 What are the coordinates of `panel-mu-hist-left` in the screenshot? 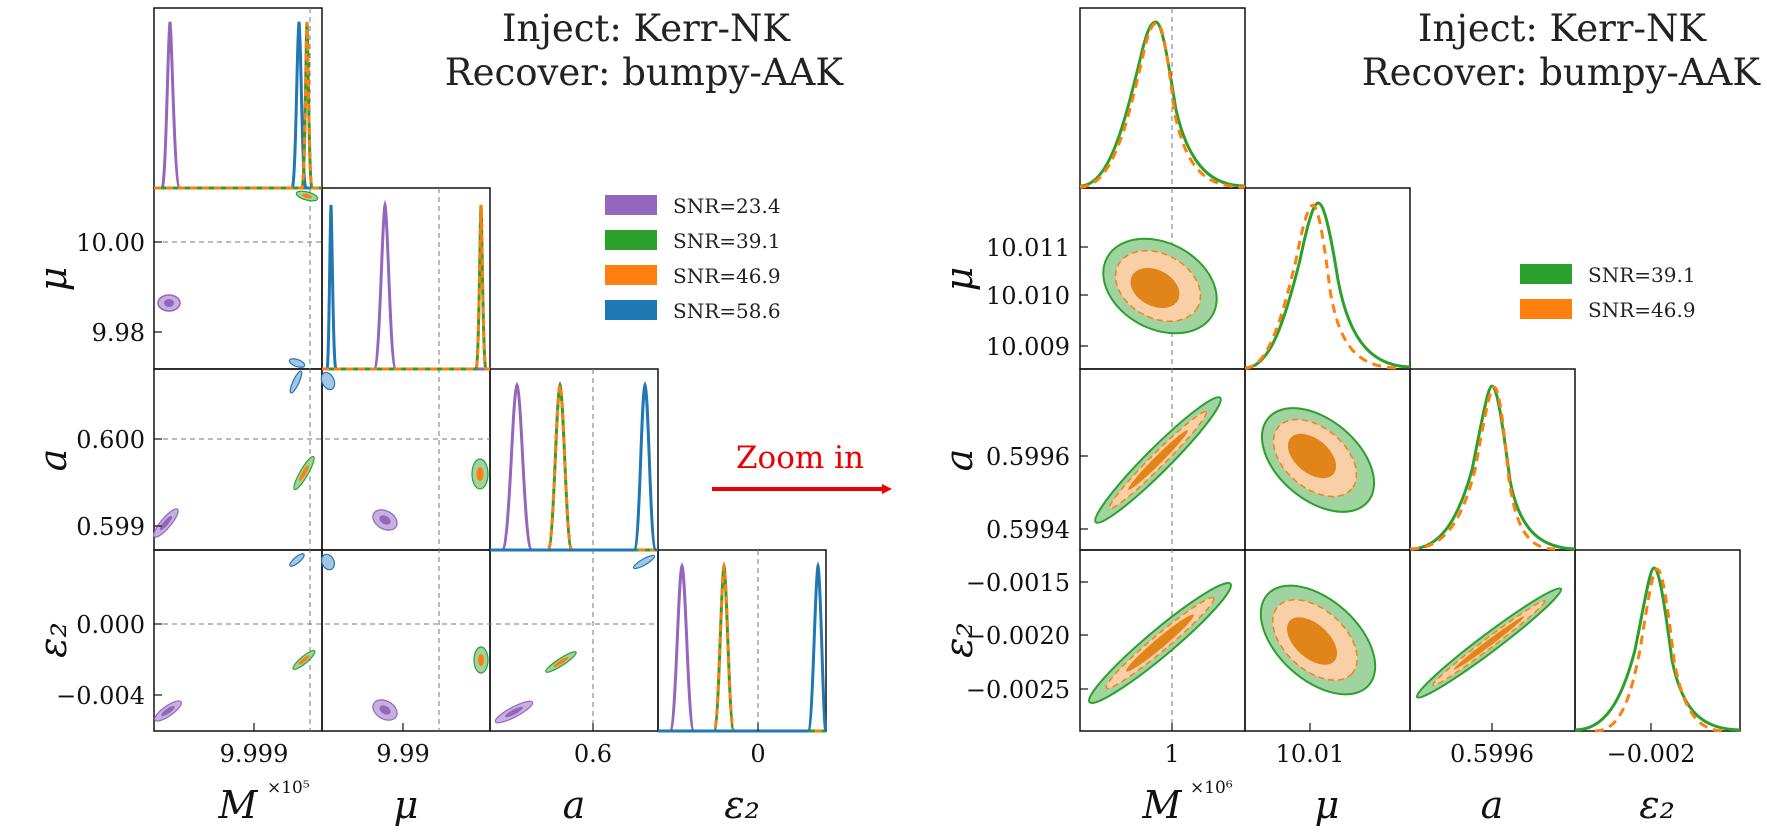 It's located at (406, 278).